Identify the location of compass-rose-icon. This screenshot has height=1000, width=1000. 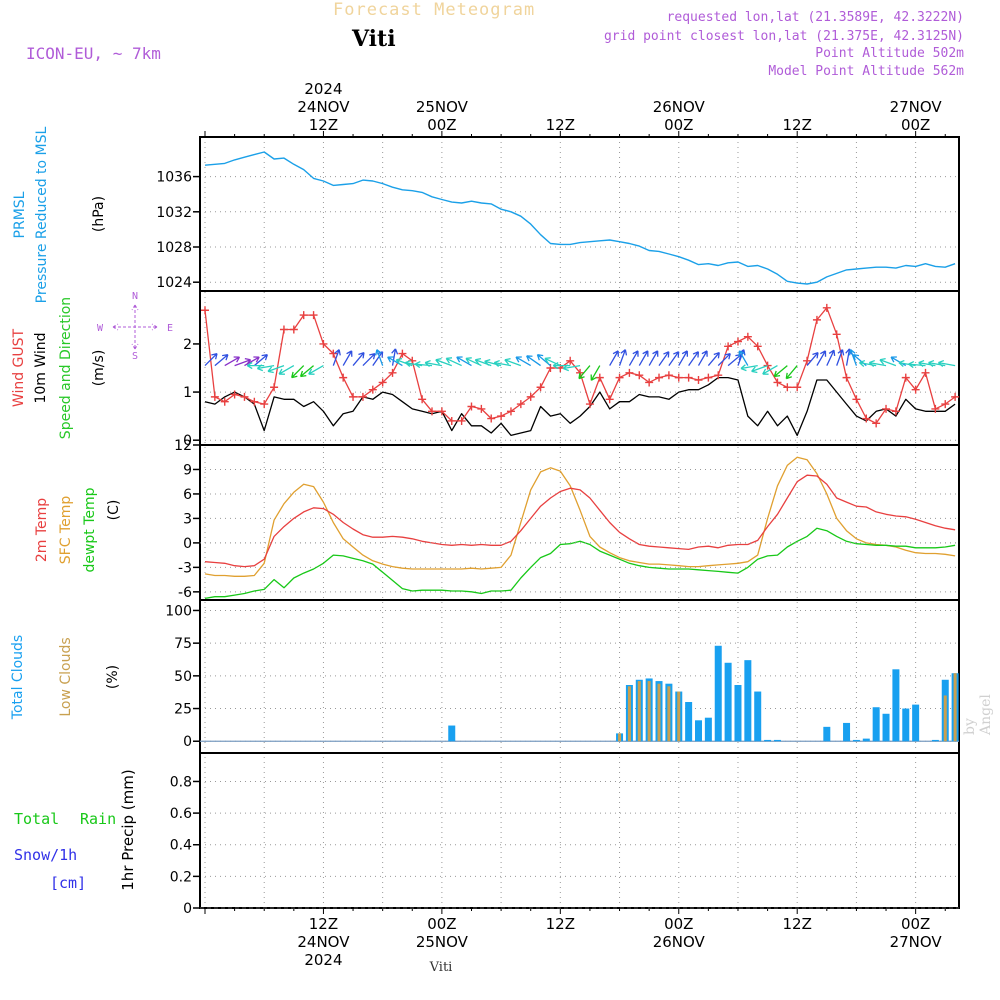
(135, 327).